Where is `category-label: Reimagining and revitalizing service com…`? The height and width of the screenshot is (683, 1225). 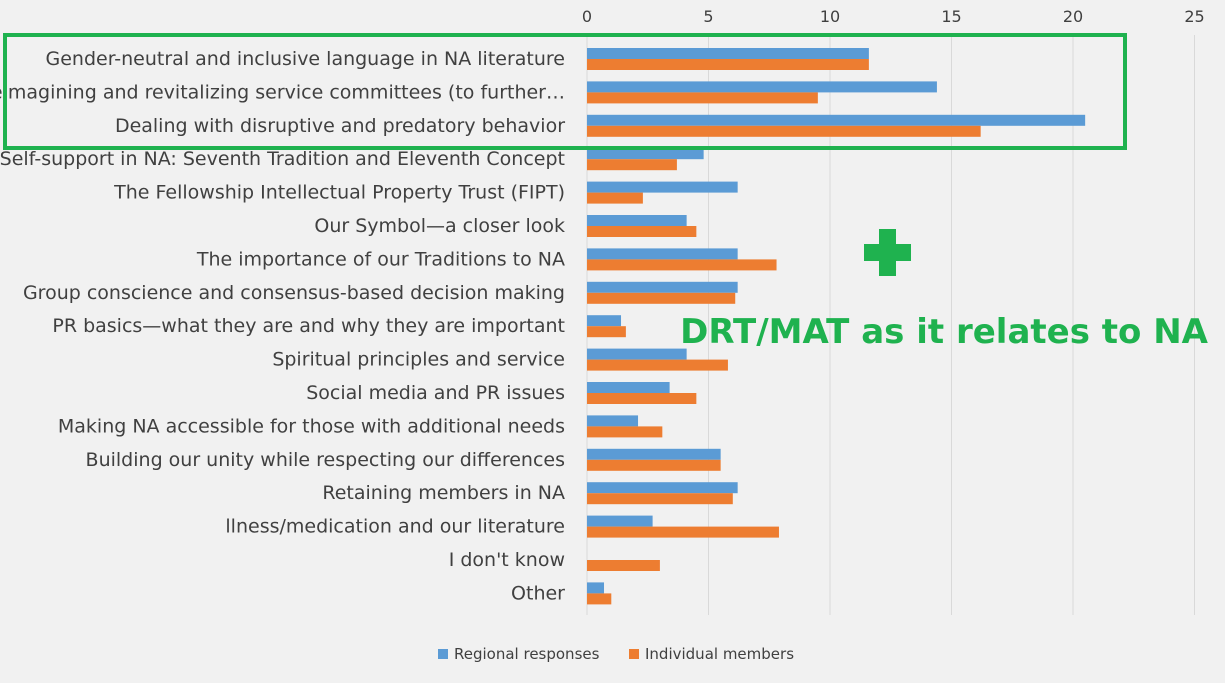 category-label: Reimagining and revitalizing service com… is located at coordinates (282, 92).